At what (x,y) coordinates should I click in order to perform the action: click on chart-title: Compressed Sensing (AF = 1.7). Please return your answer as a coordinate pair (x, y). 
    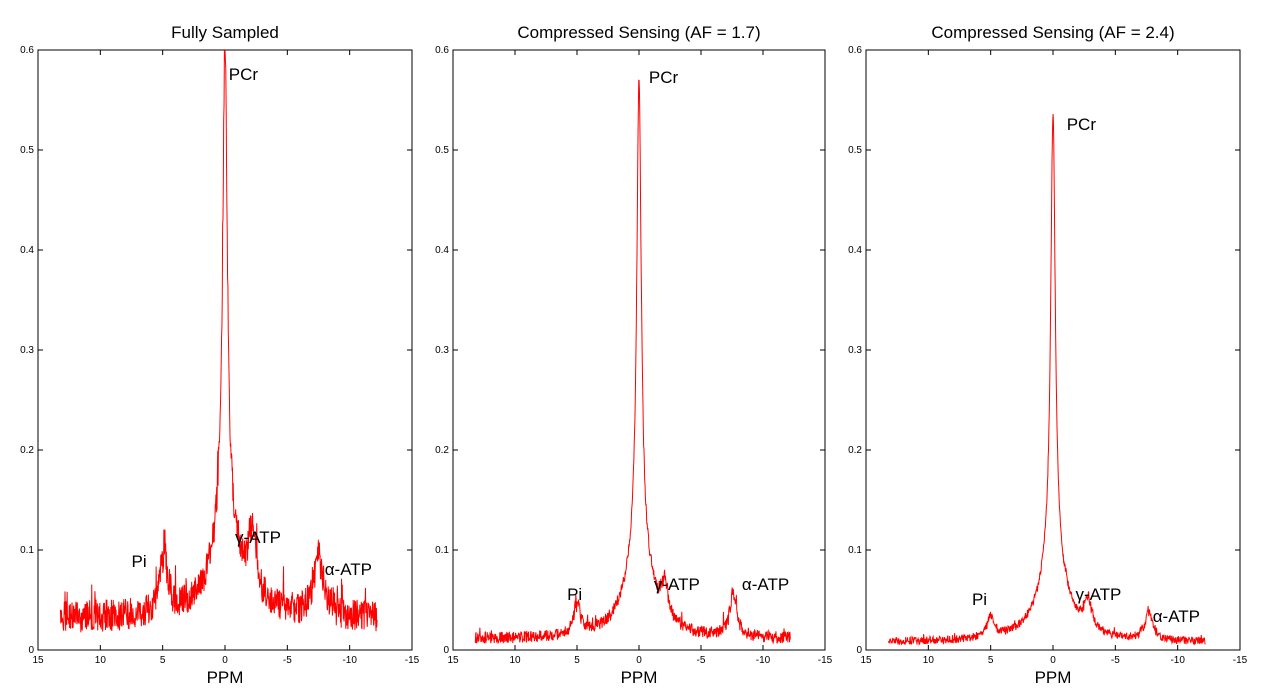
    Looking at the image, I should click on (638, 32).